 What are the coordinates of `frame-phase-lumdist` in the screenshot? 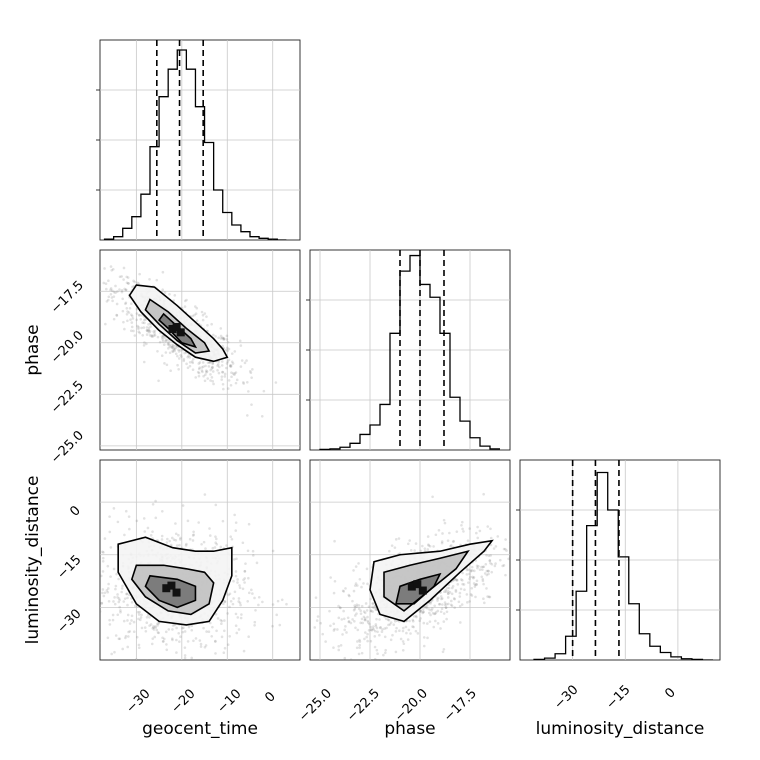 It's located at (410, 560).